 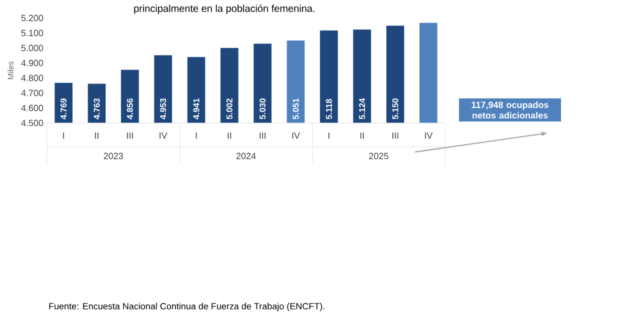 What do you see at coordinates (32, 93) in the screenshot?
I see `y-tick-label: 4.700` at bounding box center [32, 93].